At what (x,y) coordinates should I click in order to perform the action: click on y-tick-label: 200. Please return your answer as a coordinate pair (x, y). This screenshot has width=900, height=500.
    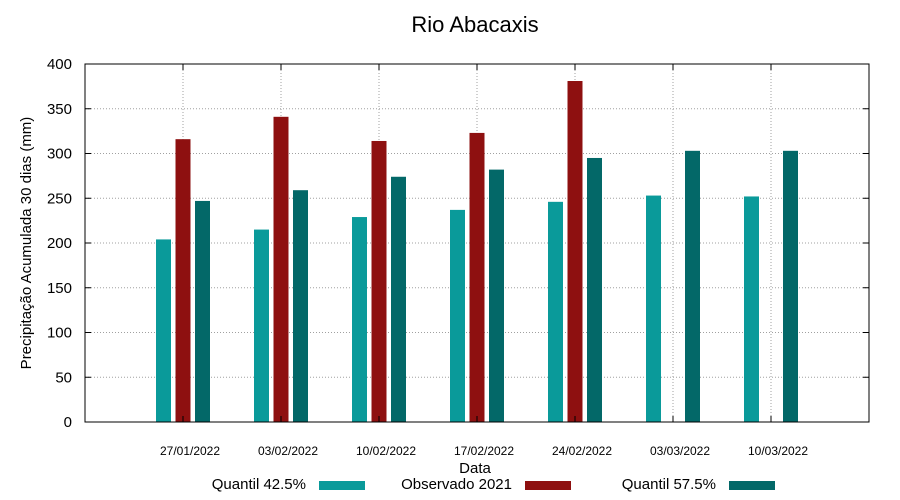
    Looking at the image, I should click on (59, 243).